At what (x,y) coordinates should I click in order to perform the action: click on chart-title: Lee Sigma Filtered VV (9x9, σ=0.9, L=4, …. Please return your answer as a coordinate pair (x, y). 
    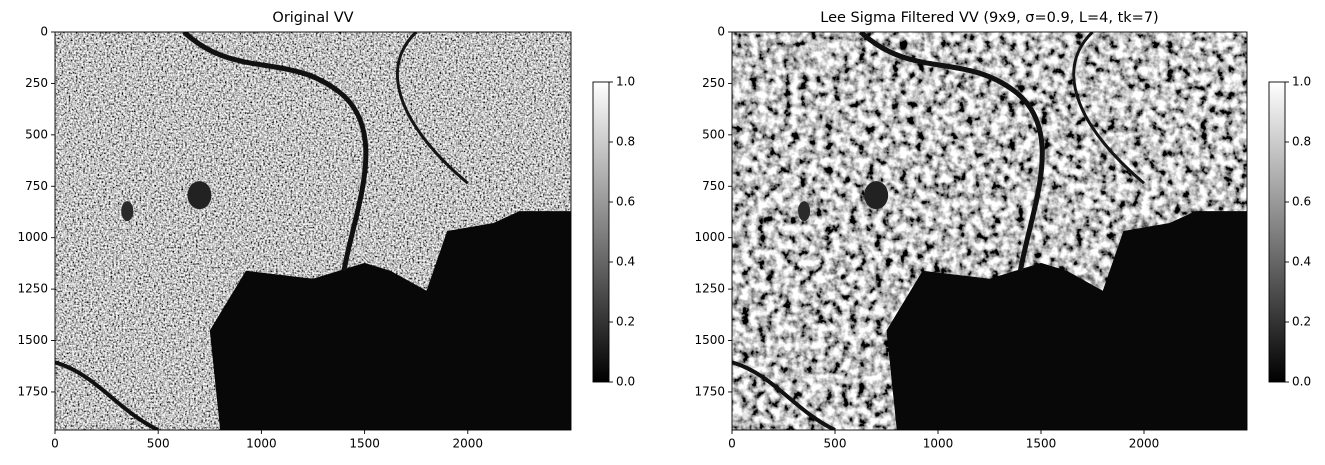
    Looking at the image, I should click on (989, 18).